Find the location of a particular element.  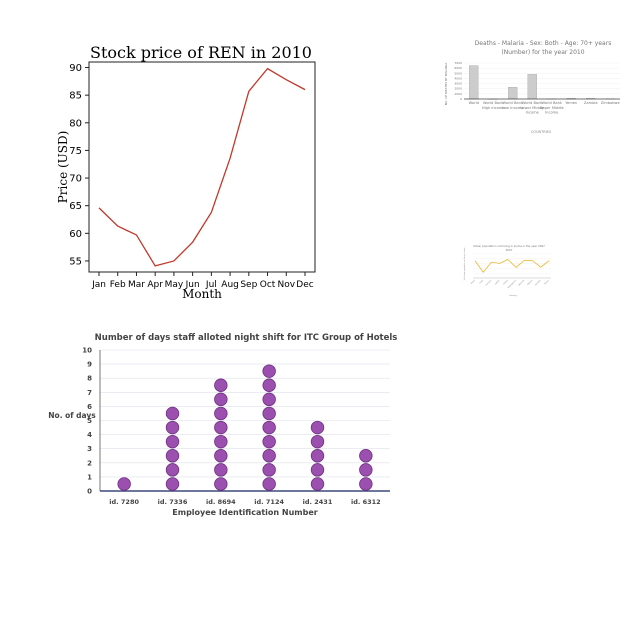

y-tick-label: 5 is located at coordinates (89, 421).